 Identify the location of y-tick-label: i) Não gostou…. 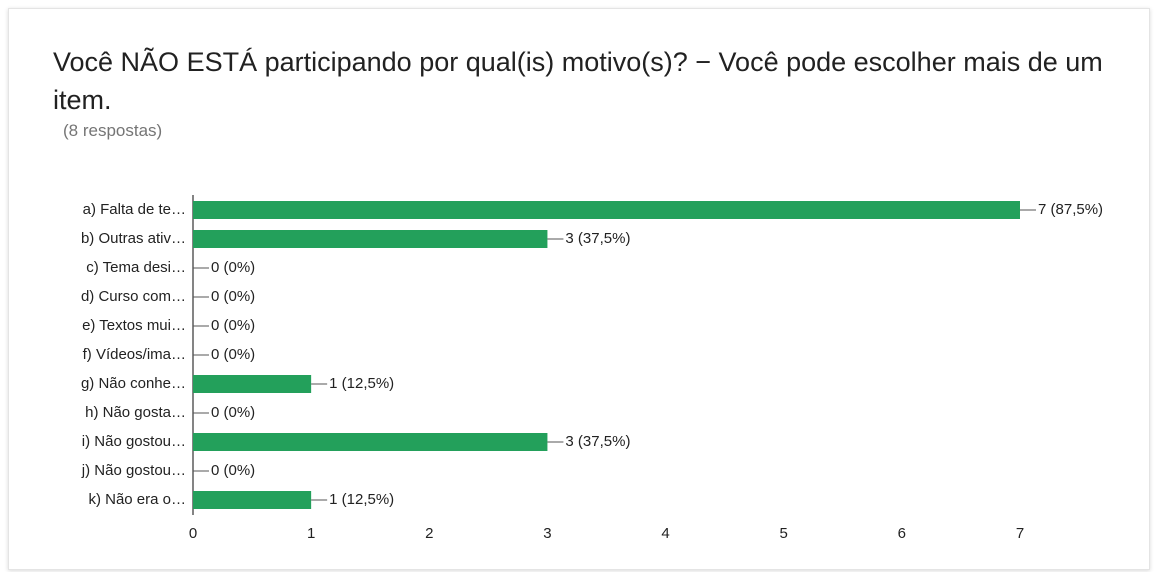
(134, 441).